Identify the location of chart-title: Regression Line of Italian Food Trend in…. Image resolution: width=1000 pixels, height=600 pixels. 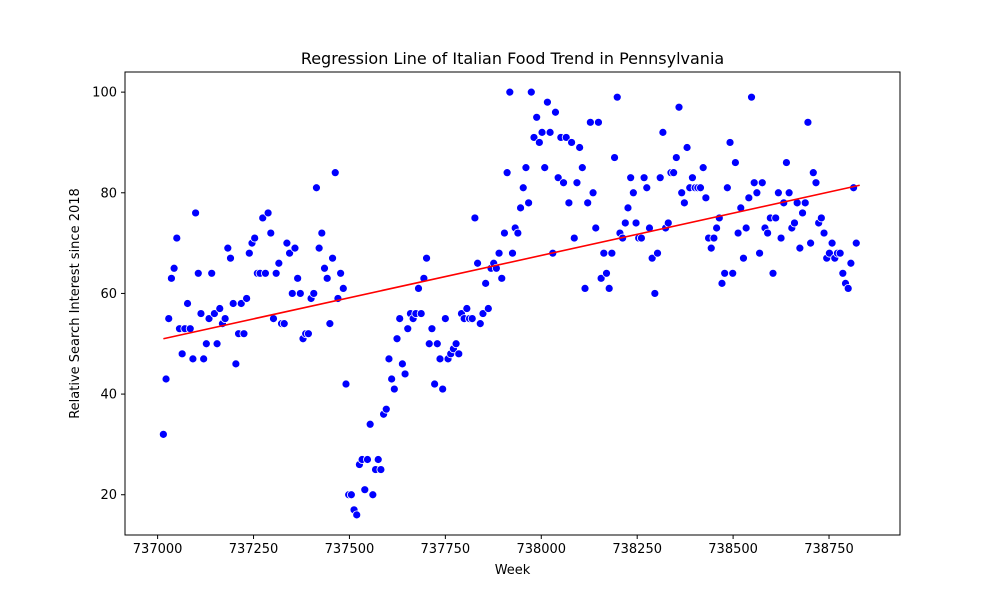
(512, 58).